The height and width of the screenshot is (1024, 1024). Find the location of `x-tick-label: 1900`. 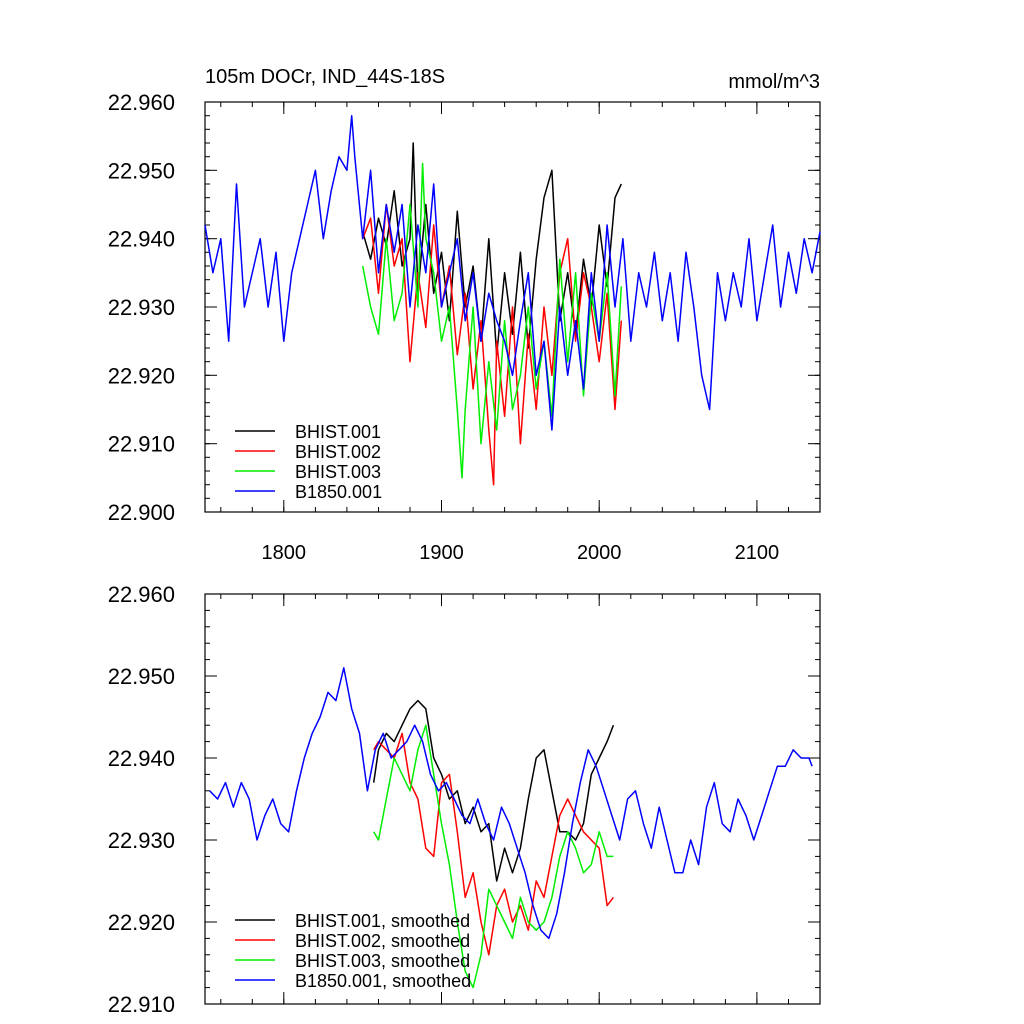

x-tick-label: 1900 is located at coordinates (441, 553).